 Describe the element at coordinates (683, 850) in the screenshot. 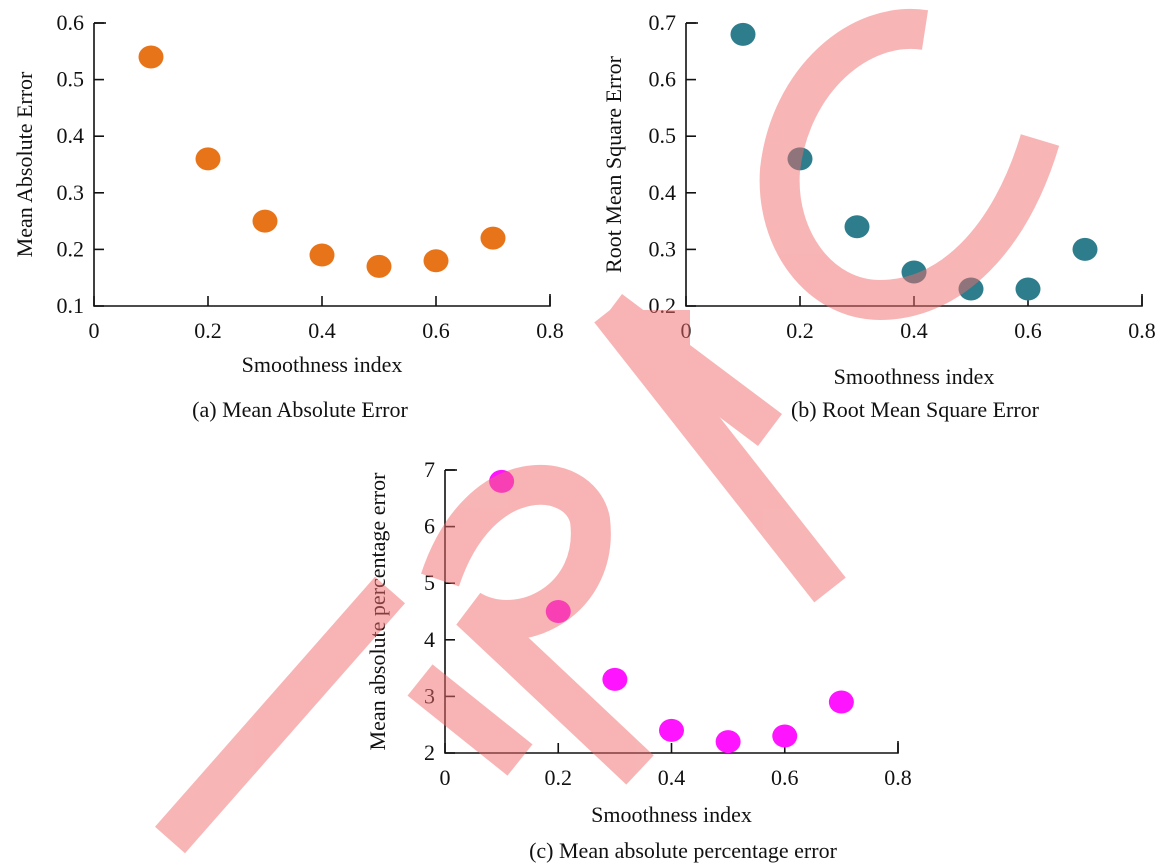

I see `panel-caption: (c) Mean absolute percentage error` at that location.